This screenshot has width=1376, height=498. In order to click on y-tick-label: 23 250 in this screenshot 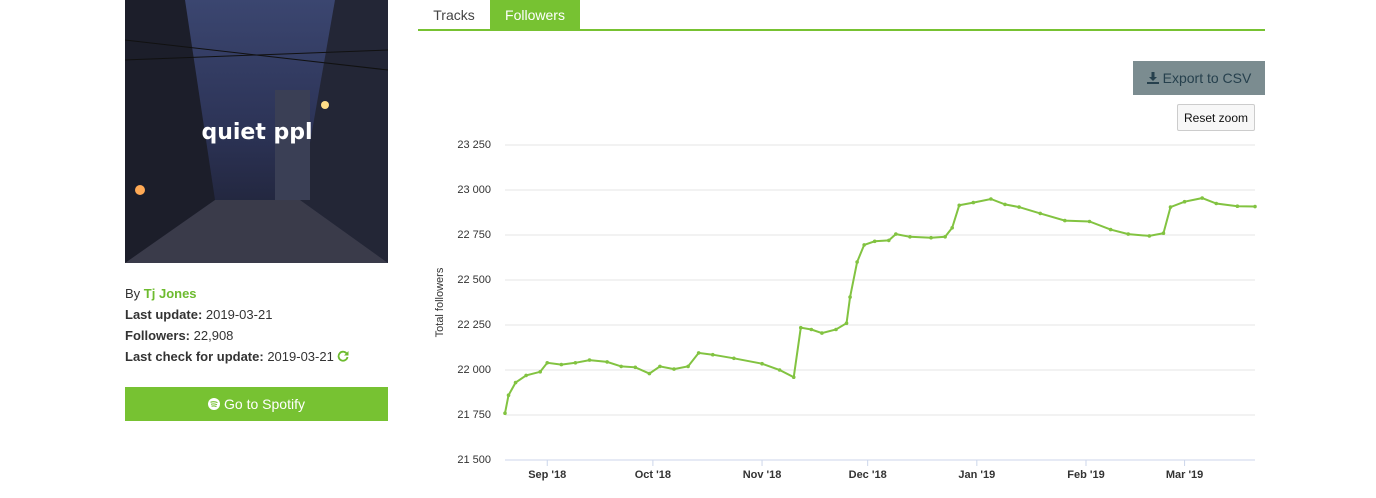, I will do `click(474, 145)`.